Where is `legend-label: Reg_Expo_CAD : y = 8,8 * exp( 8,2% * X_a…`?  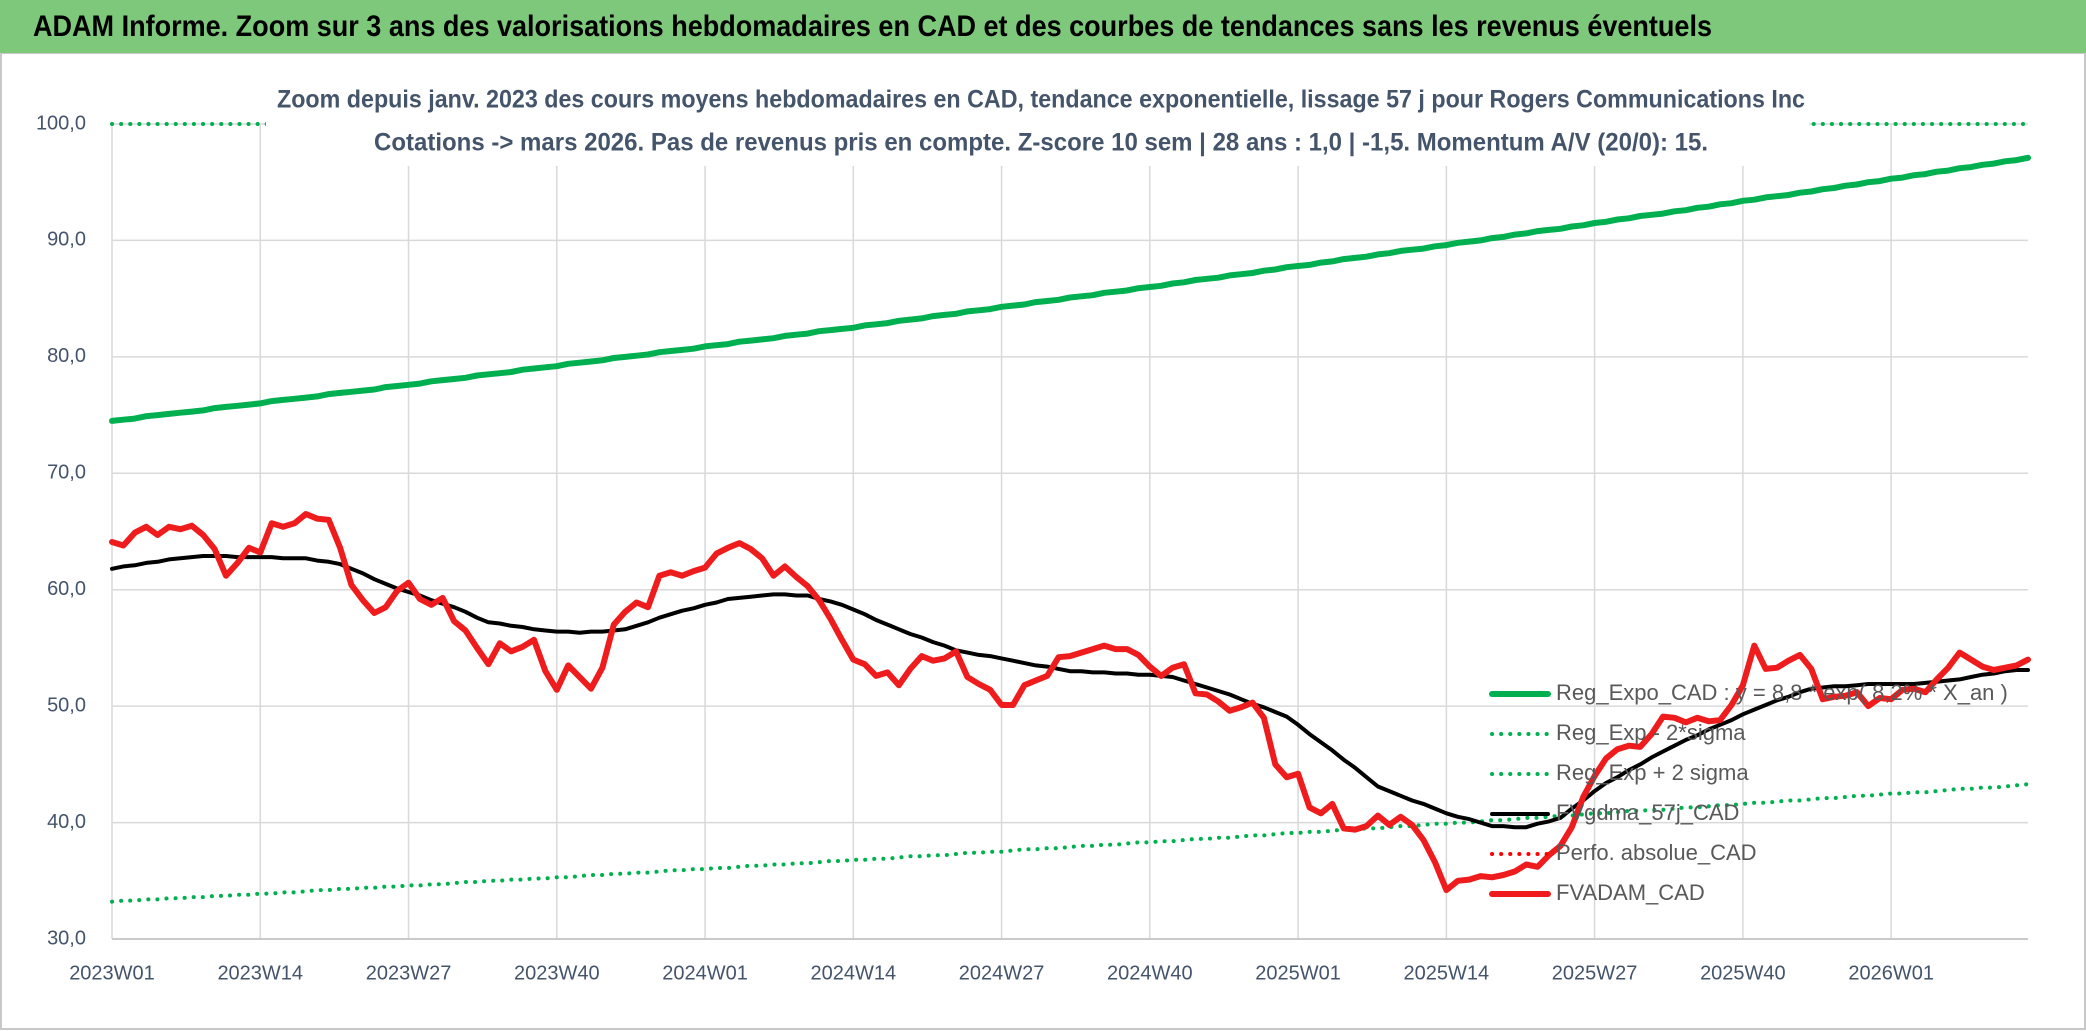
legend-label: Reg_Expo_CAD : y = 8,8 * exp( 8,2% * X_a… is located at coordinates (1782, 692).